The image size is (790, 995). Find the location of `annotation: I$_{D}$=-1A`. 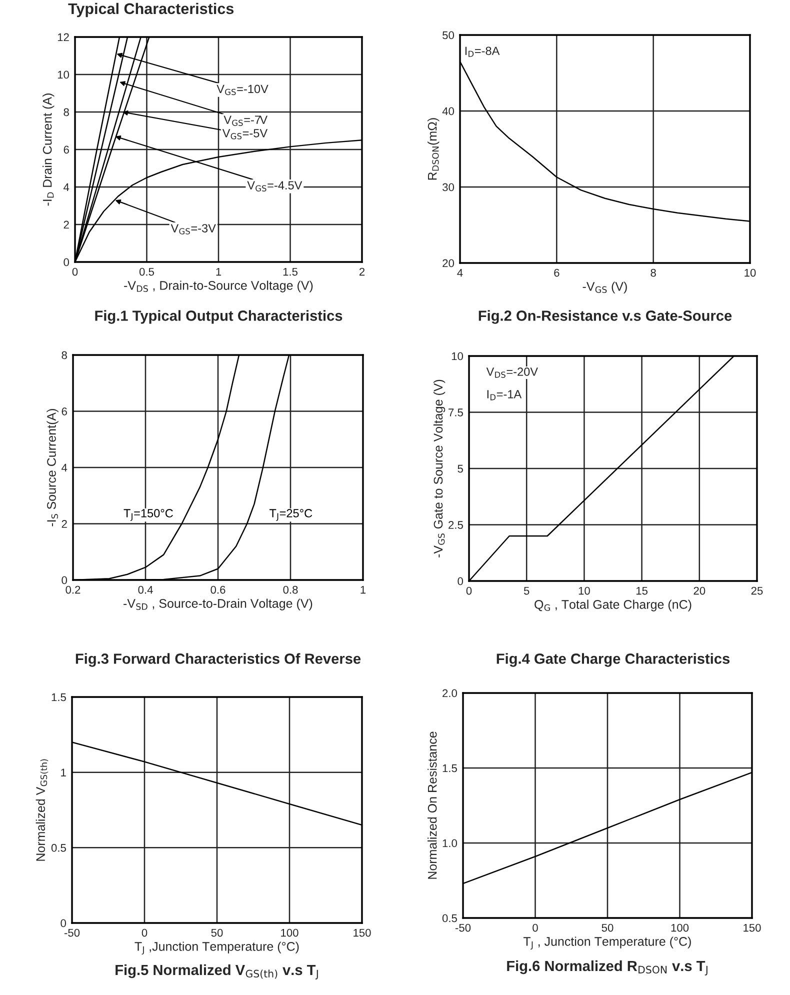

annotation: I$_{D}$=-1A is located at coordinates (504, 395).